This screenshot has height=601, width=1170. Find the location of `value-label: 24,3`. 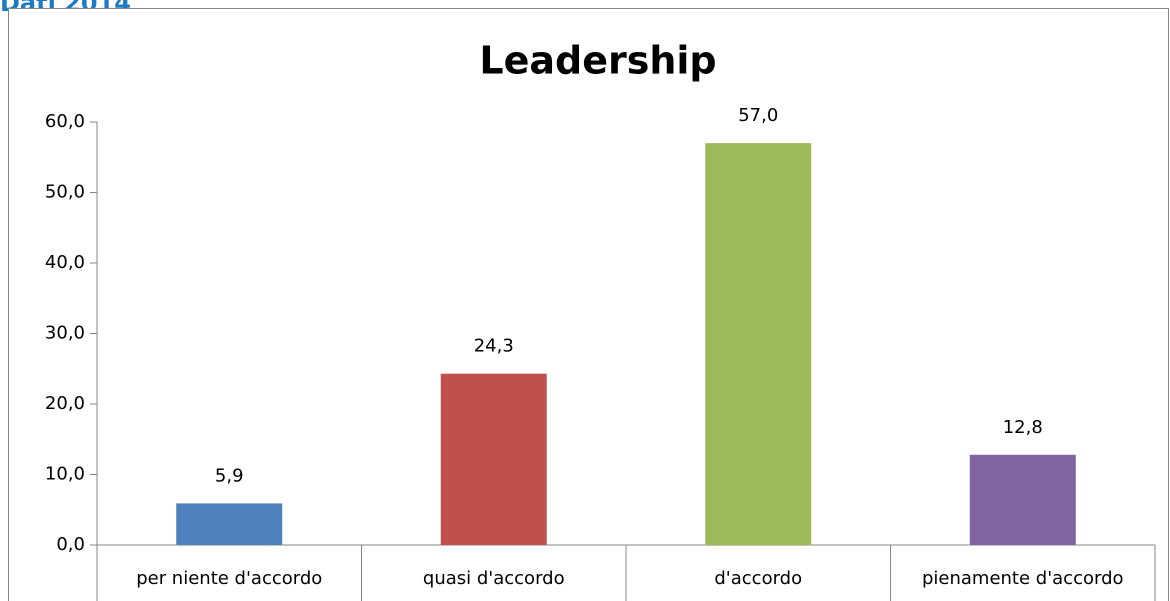

value-label: 24,3 is located at coordinates (494, 346).